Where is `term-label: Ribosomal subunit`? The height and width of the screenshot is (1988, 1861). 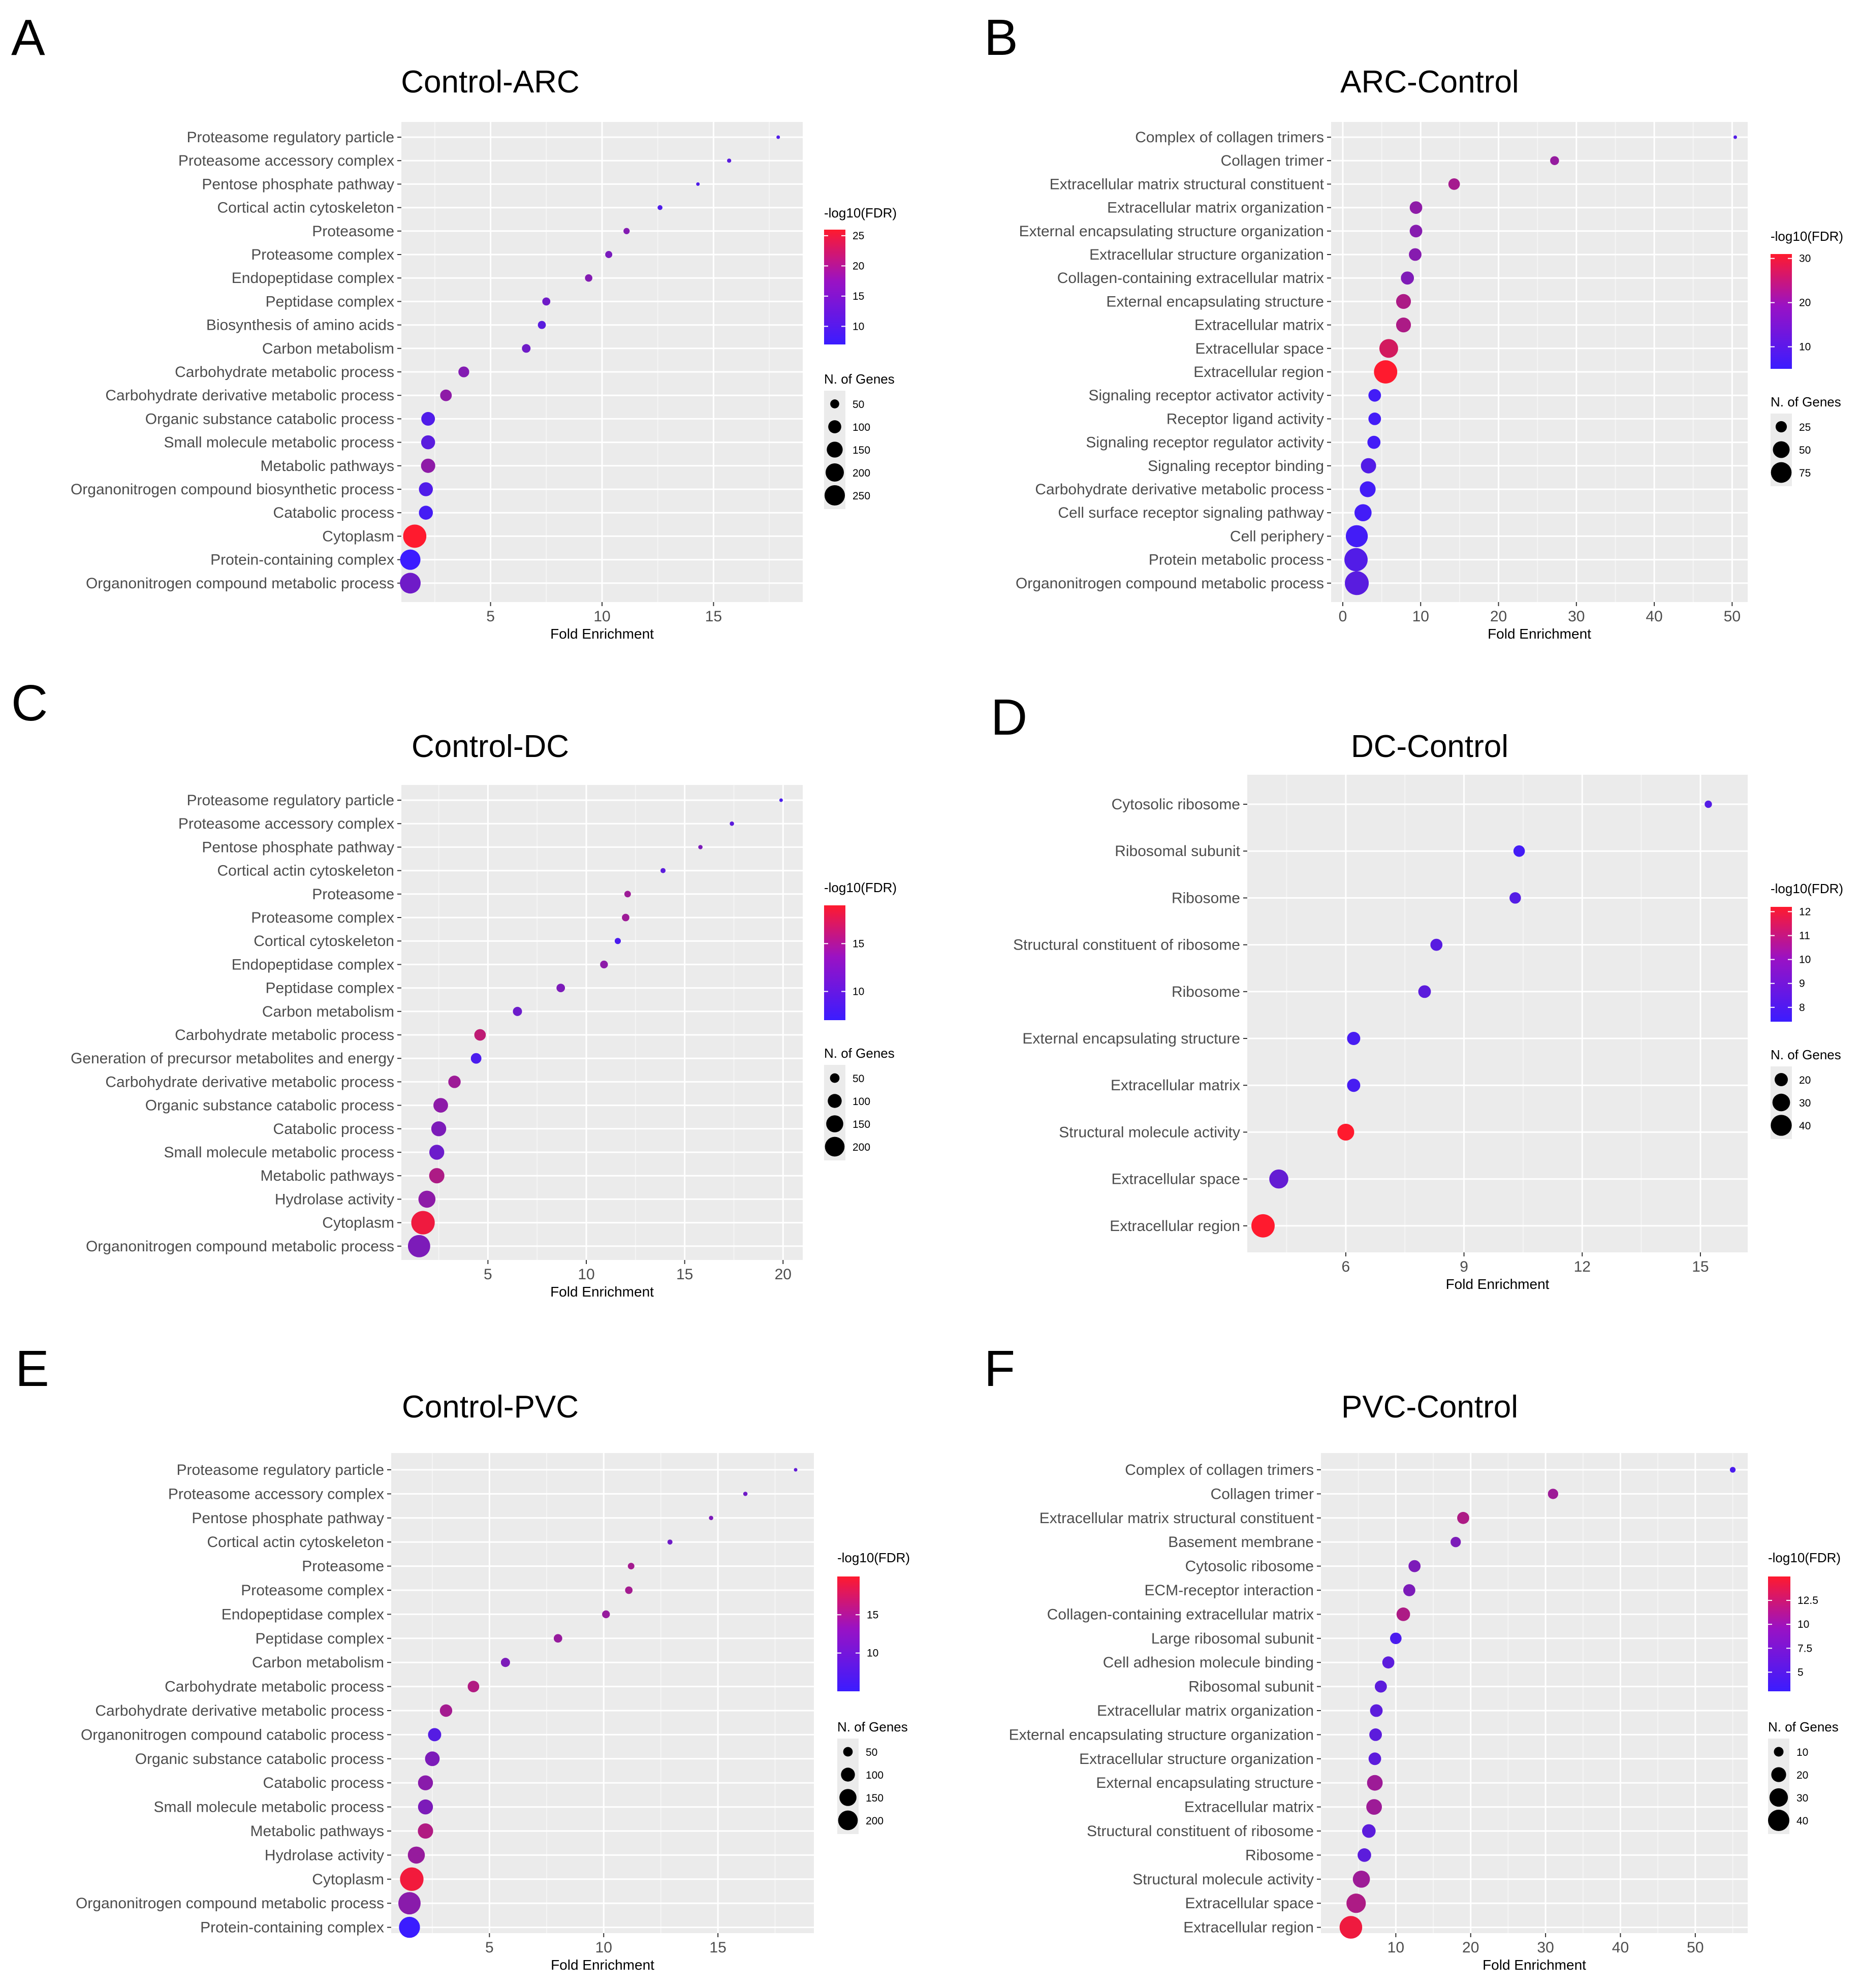 term-label: Ribosomal subunit is located at coordinates (1177, 851).